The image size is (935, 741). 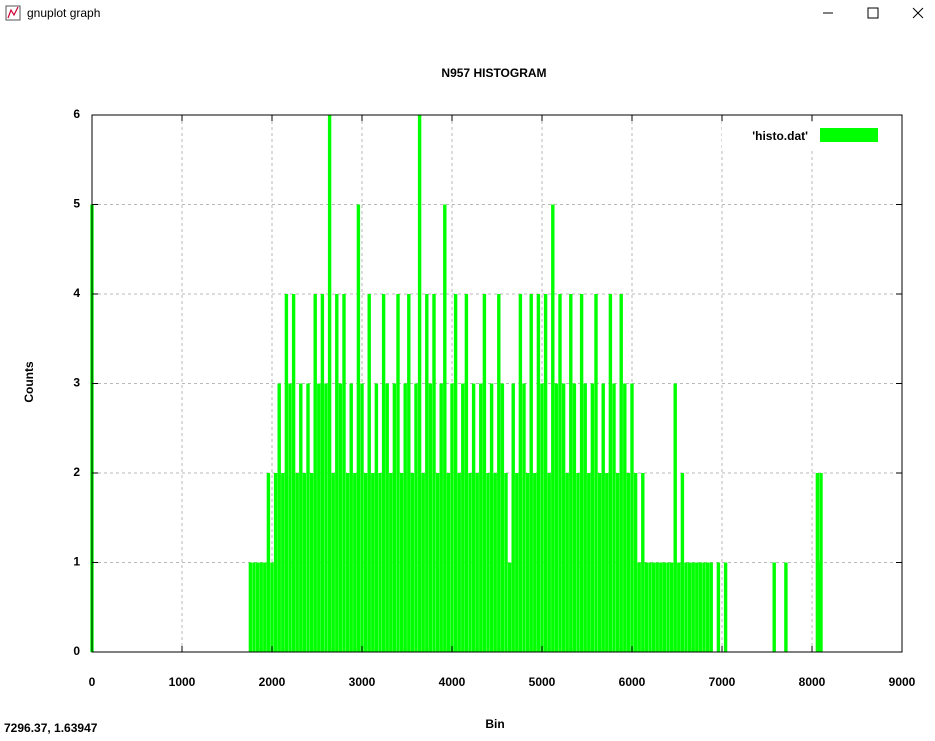 I want to click on y-tick-label: 0, so click(x=76, y=651).